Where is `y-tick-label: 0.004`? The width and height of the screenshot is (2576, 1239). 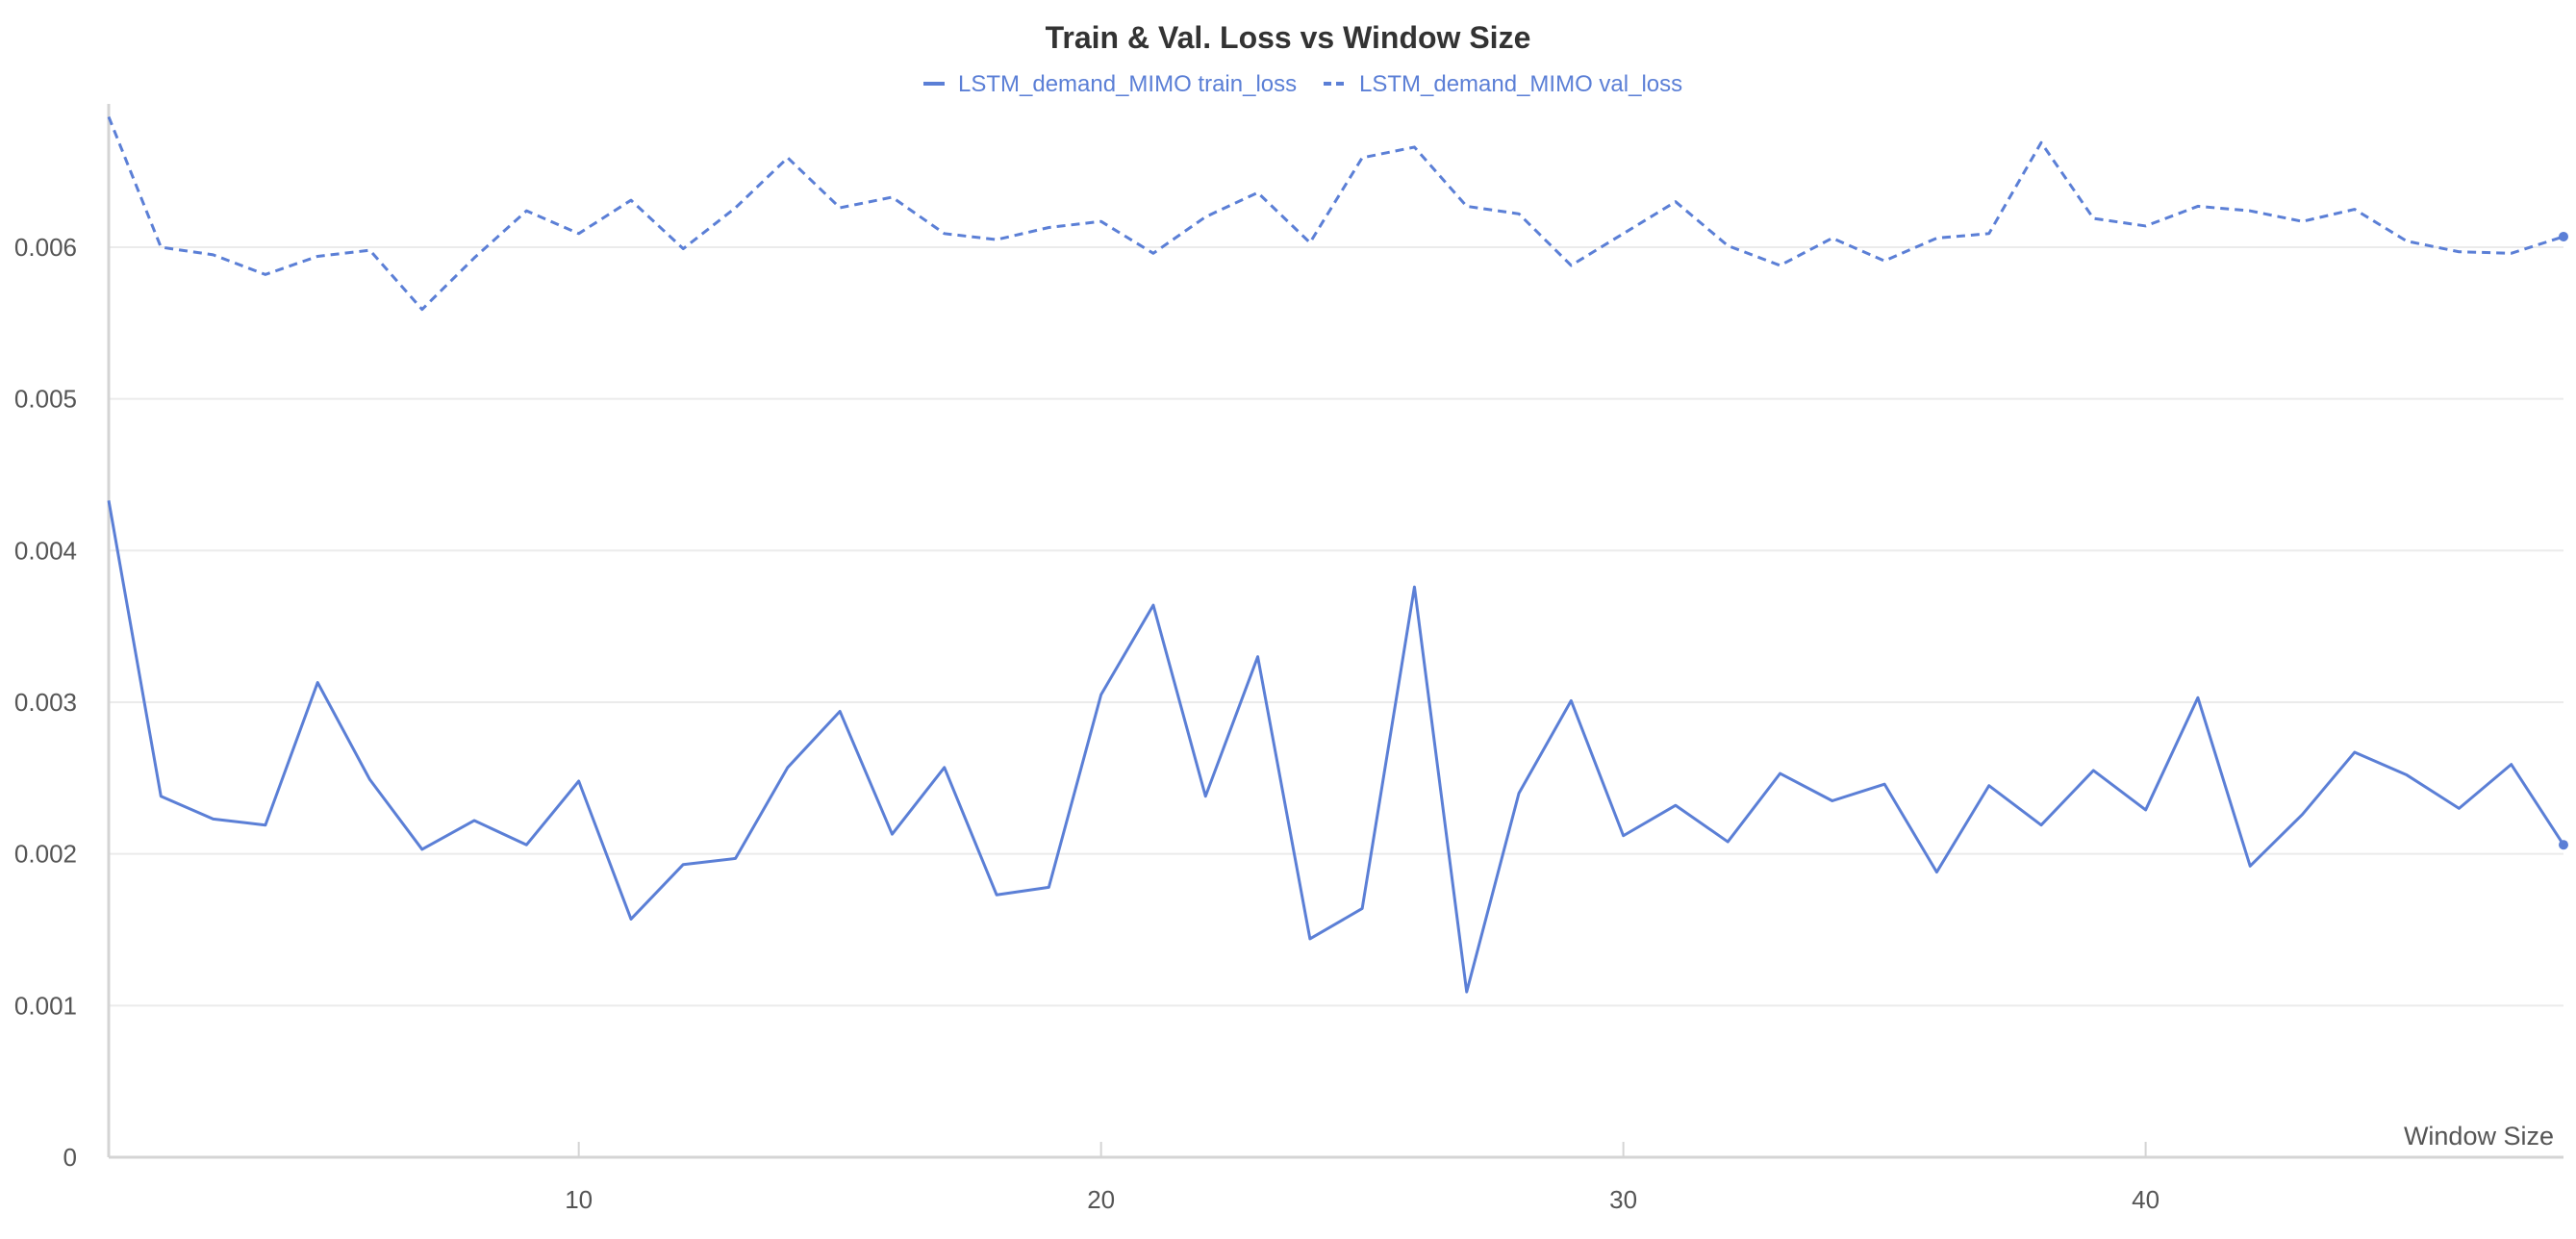
y-tick-label: 0.004 is located at coordinates (45, 550).